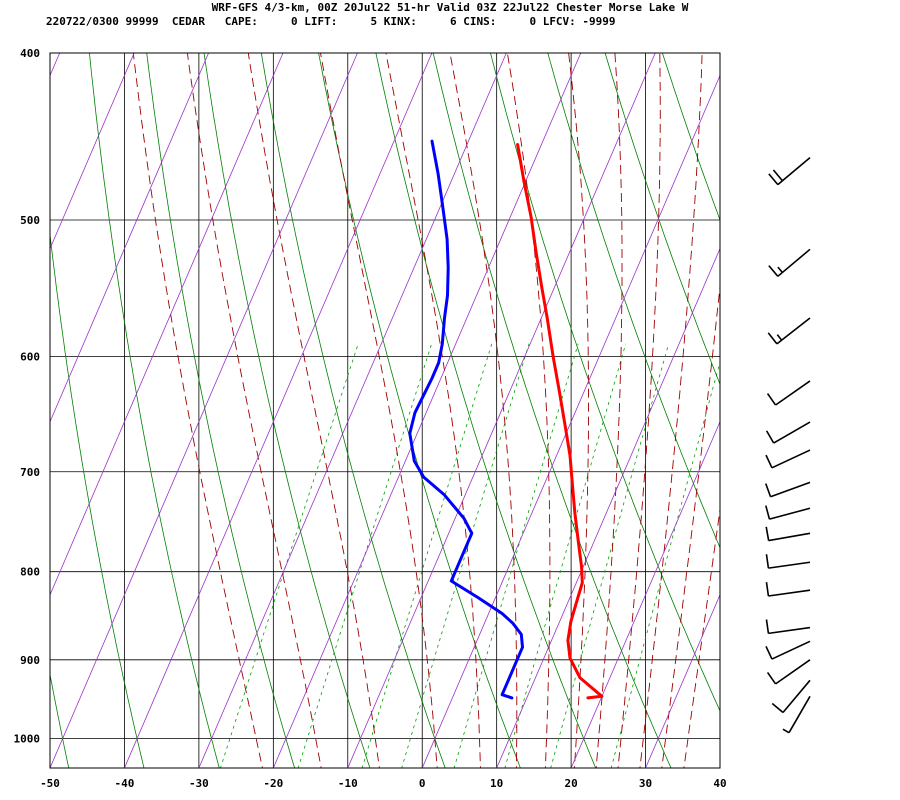  Describe the element at coordinates (27, 739) in the screenshot. I see `y-tick-label: 1000` at that location.